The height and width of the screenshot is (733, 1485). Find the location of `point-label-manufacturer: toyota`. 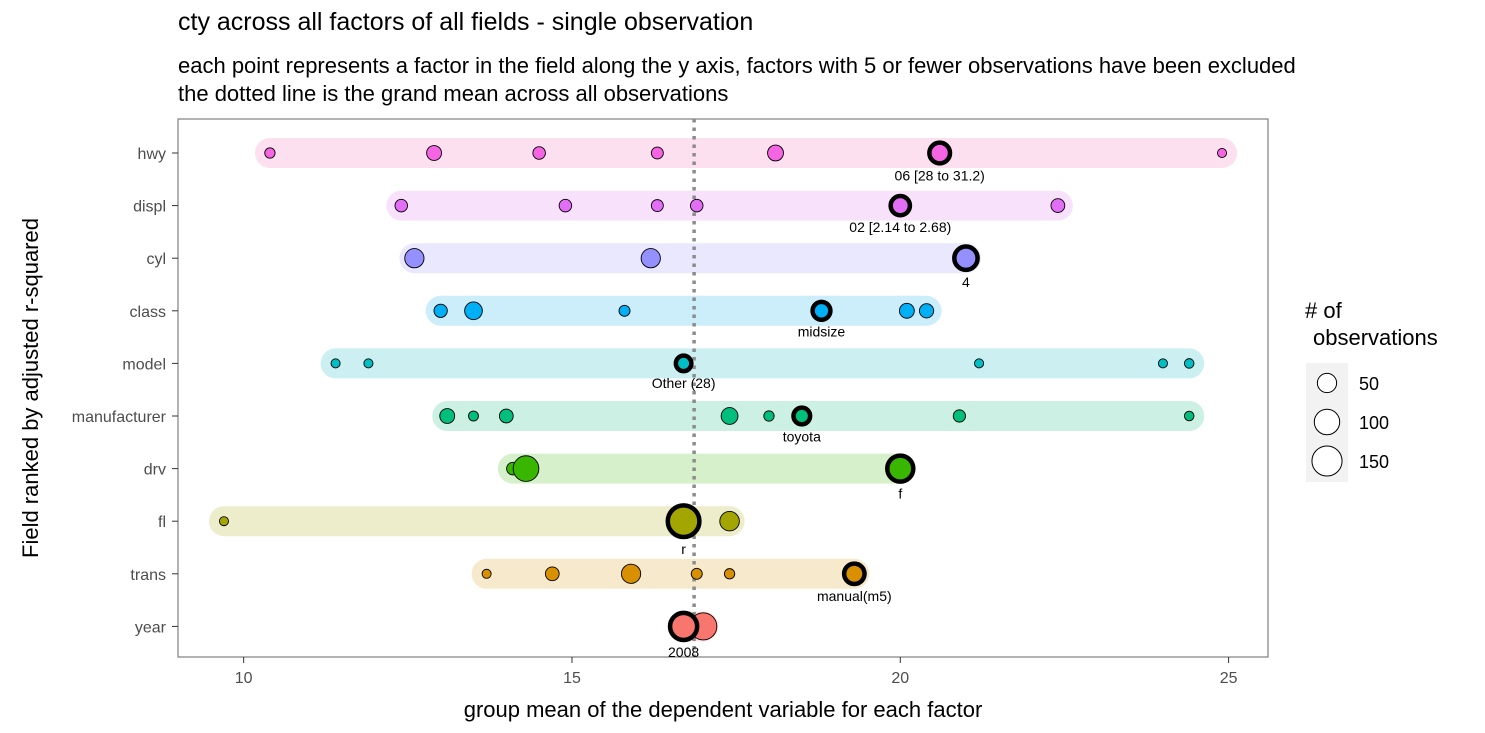

point-label-manufacturer: toyota is located at coordinates (802, 436).